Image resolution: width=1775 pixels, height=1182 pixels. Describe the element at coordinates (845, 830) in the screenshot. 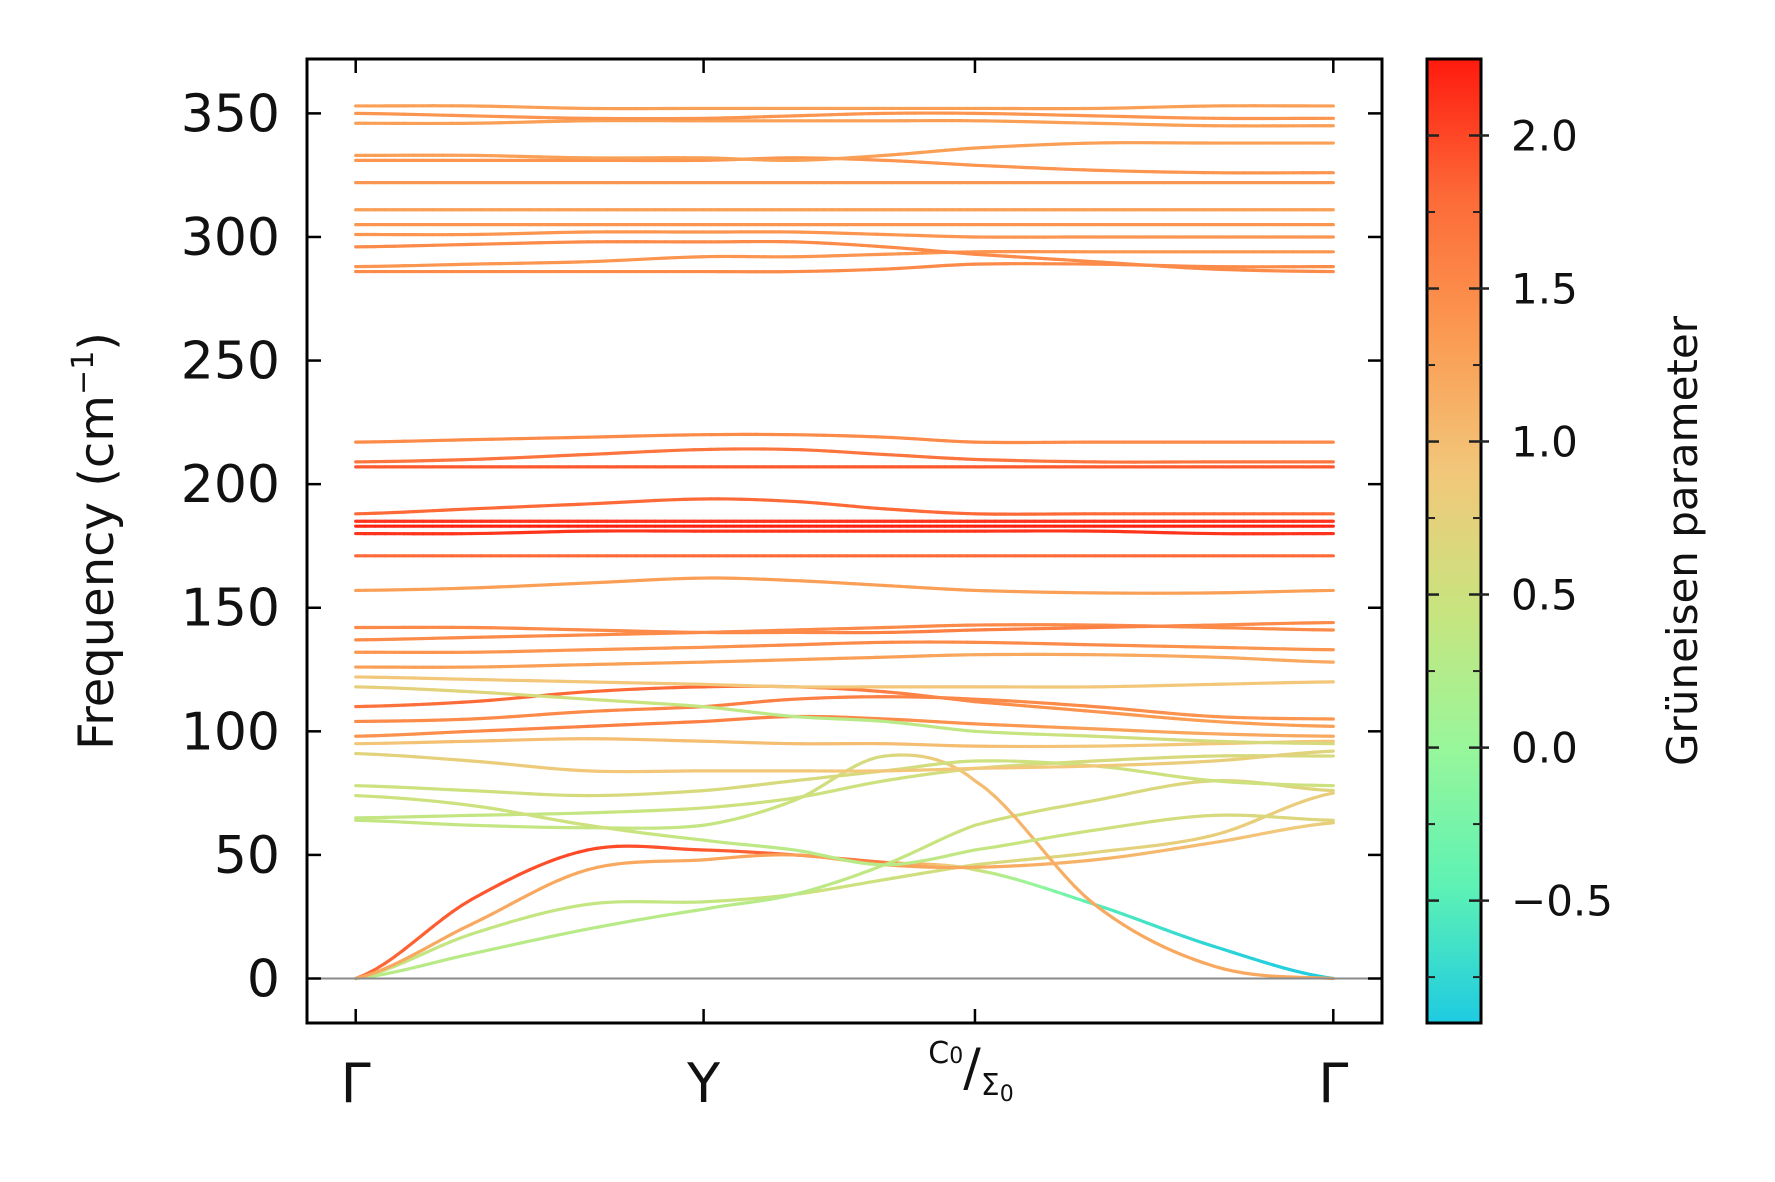

I see `band-opt-c` at that location.